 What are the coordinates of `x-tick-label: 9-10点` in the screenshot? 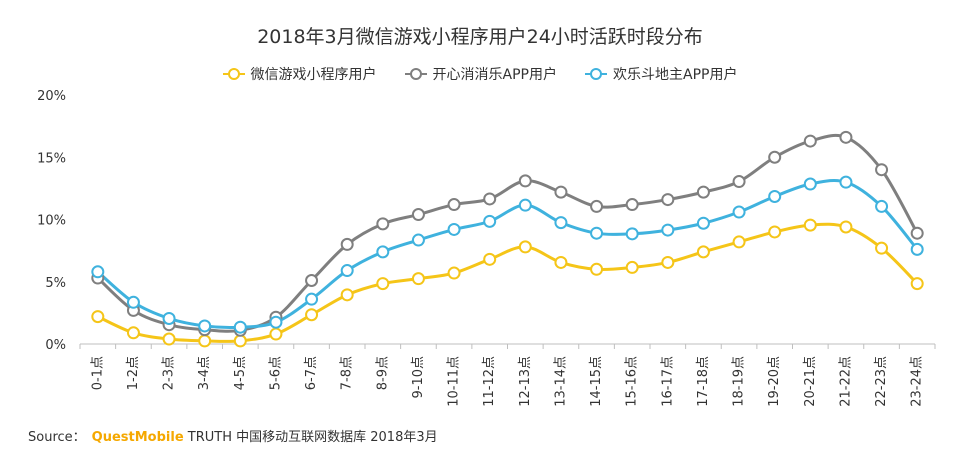 It's located at (418, 377).